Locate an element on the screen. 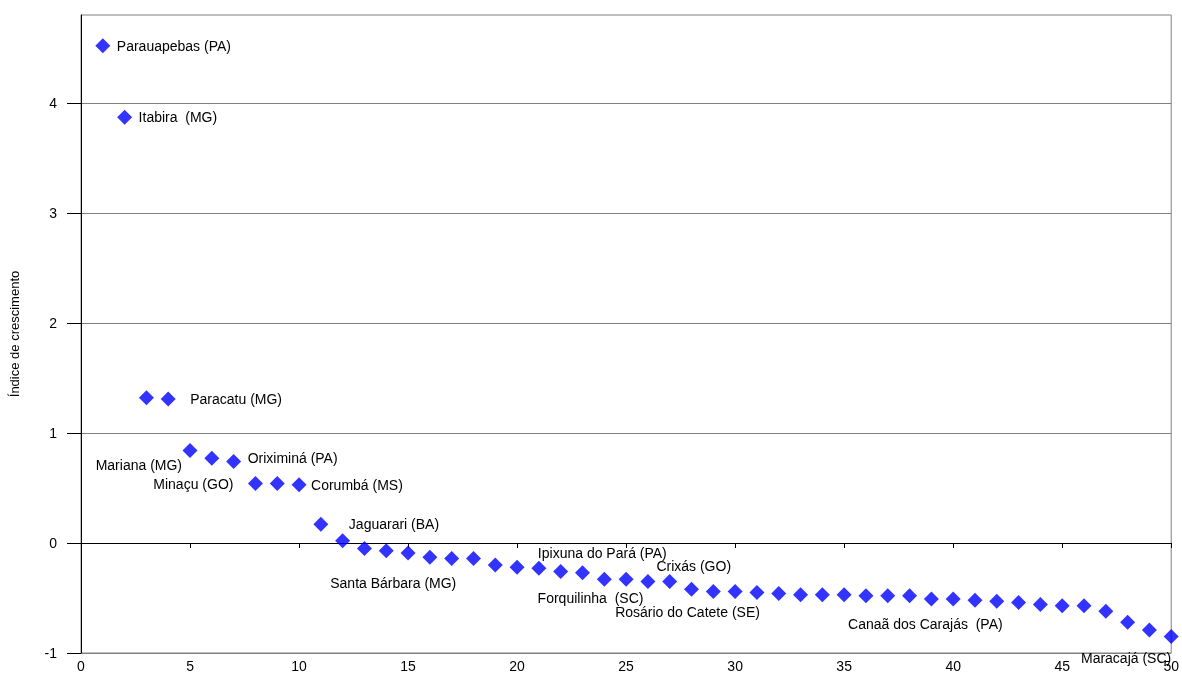 This screenshot has height=673, width=1182. y-tick-label: 3 is located at coordinates (53, 213).